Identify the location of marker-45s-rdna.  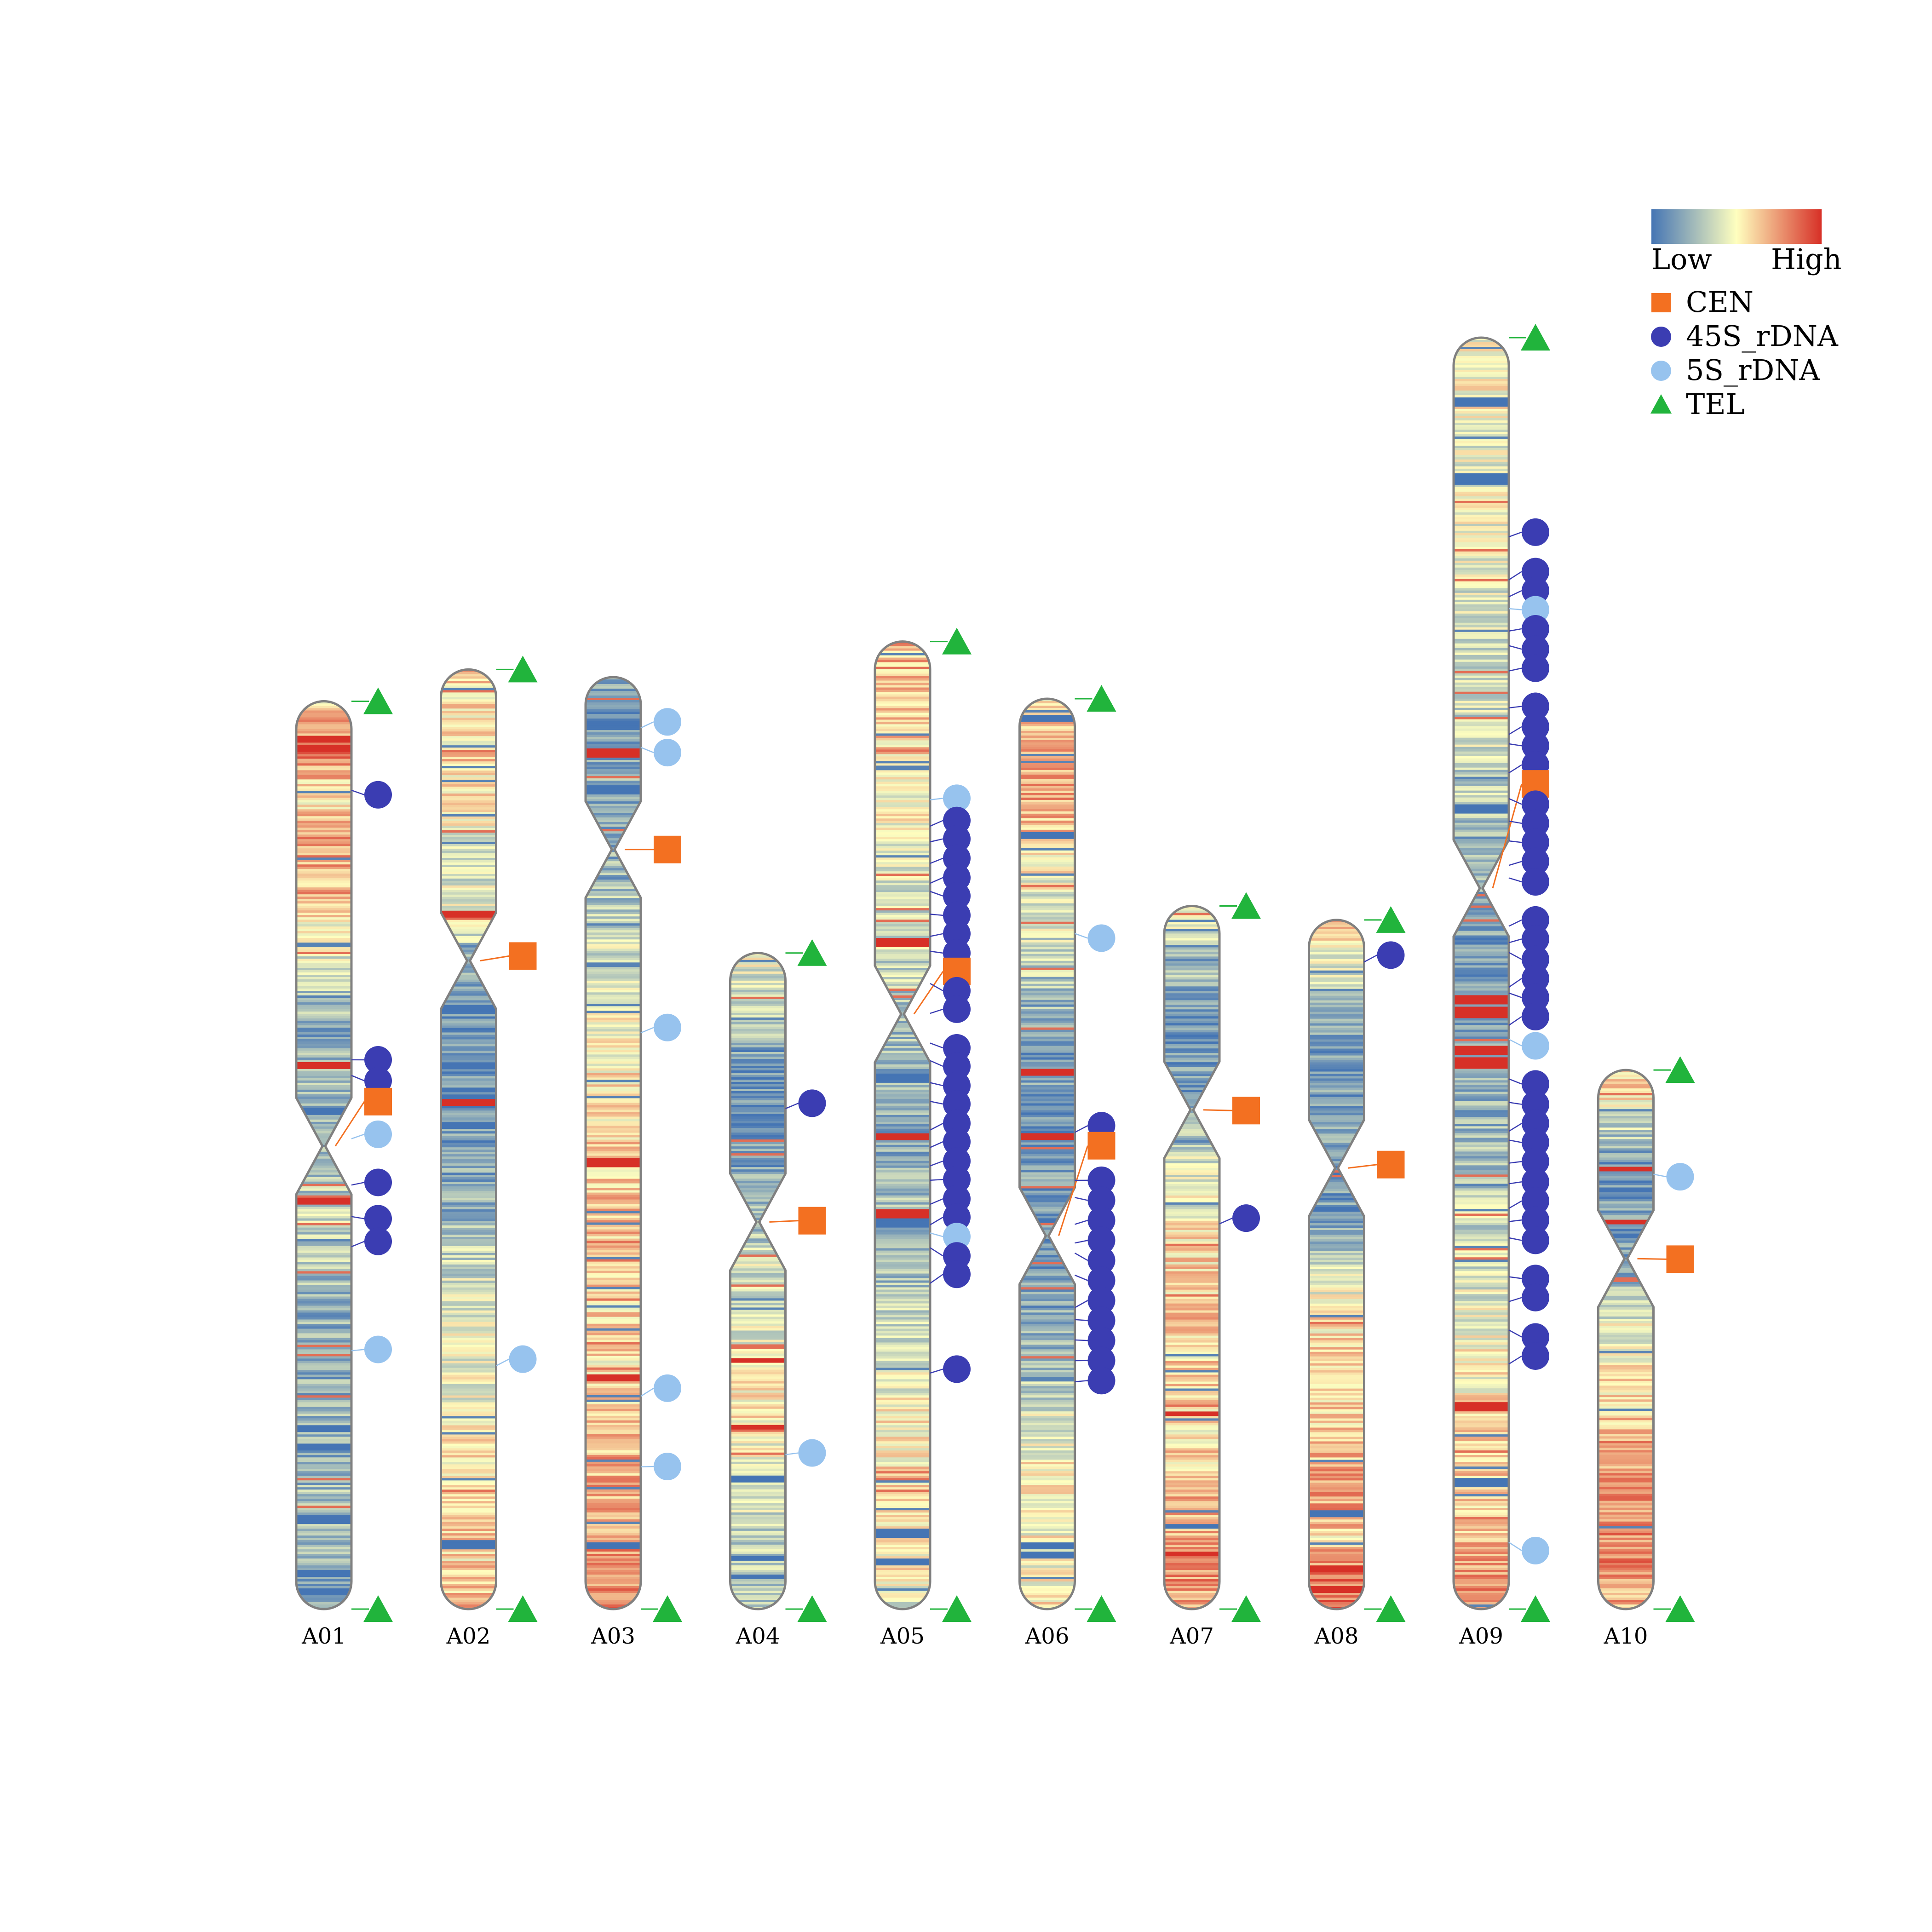
(1095, 1320).